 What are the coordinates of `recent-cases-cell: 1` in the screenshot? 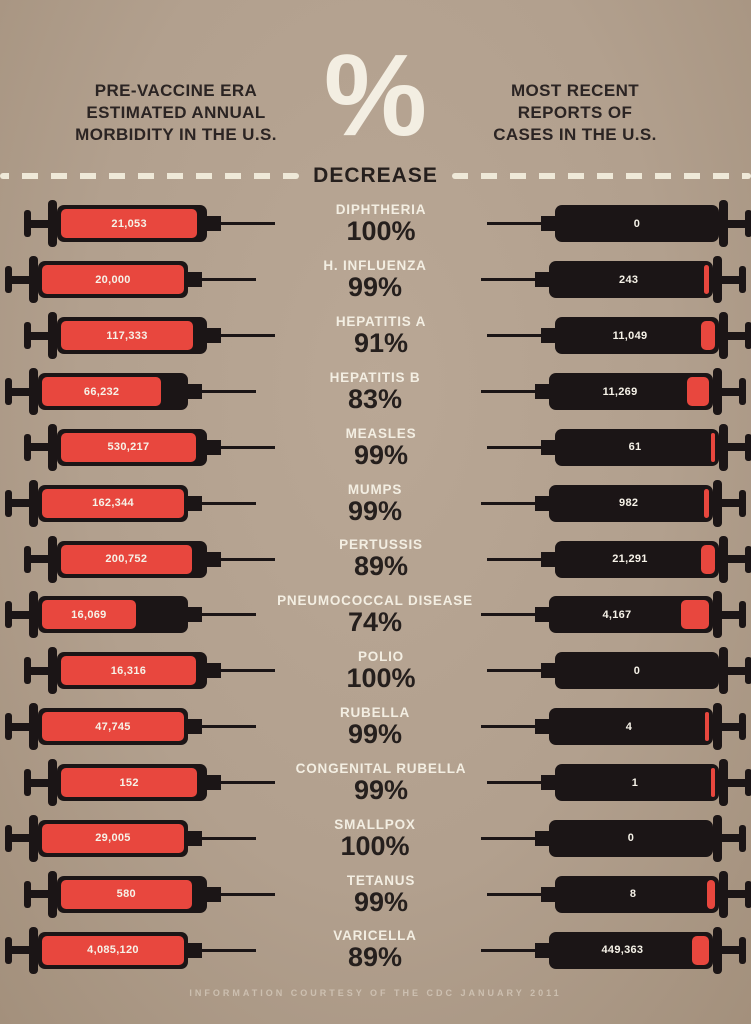 It's located at (619, 783).